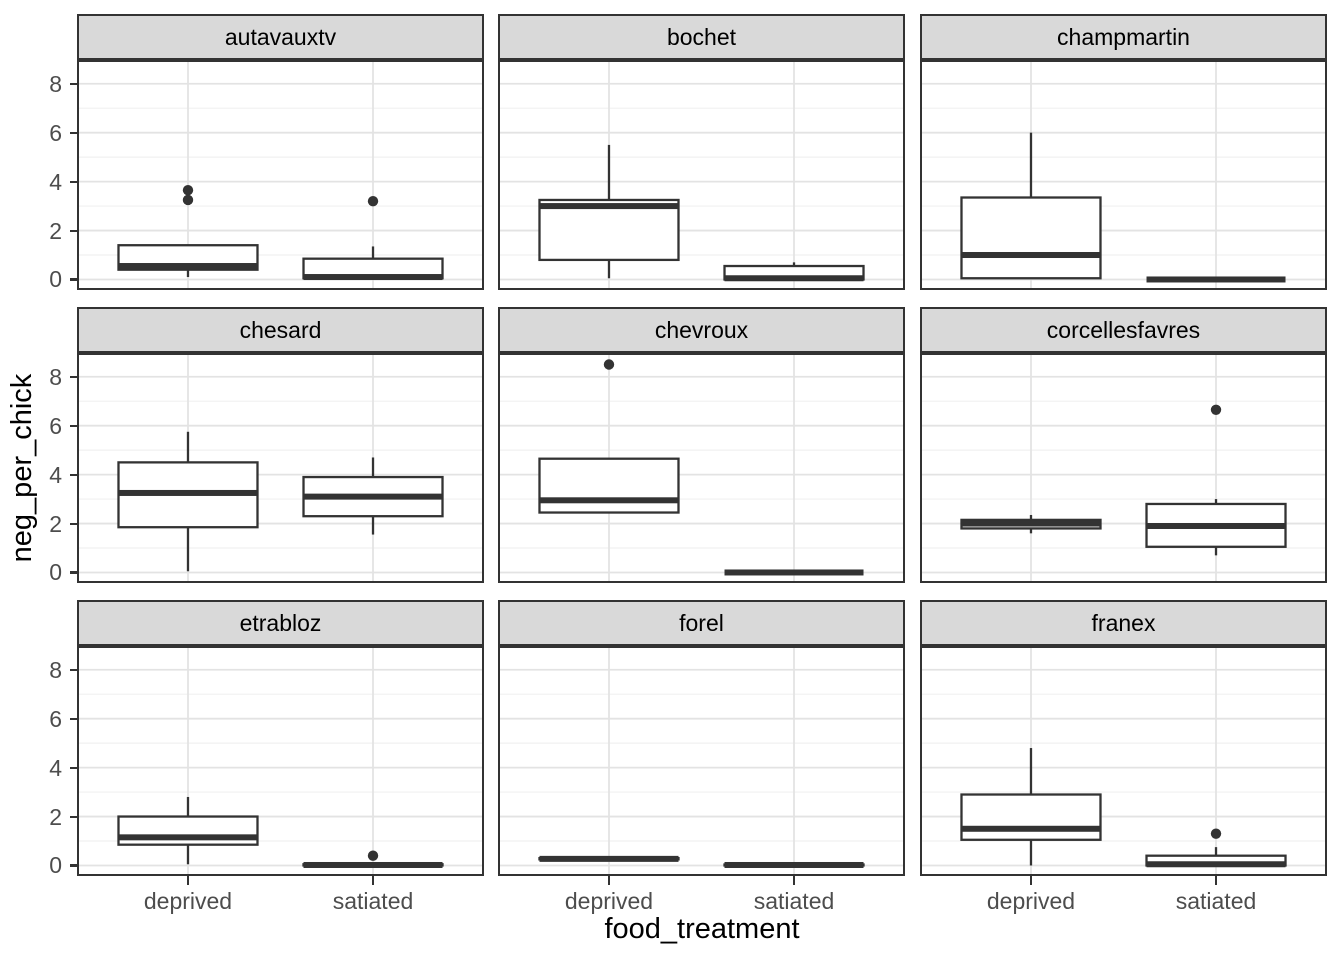 This screenshot has width=1344, height=960. I want to click on facet-cell-champmartin: champmartin, so click(1123, 152).